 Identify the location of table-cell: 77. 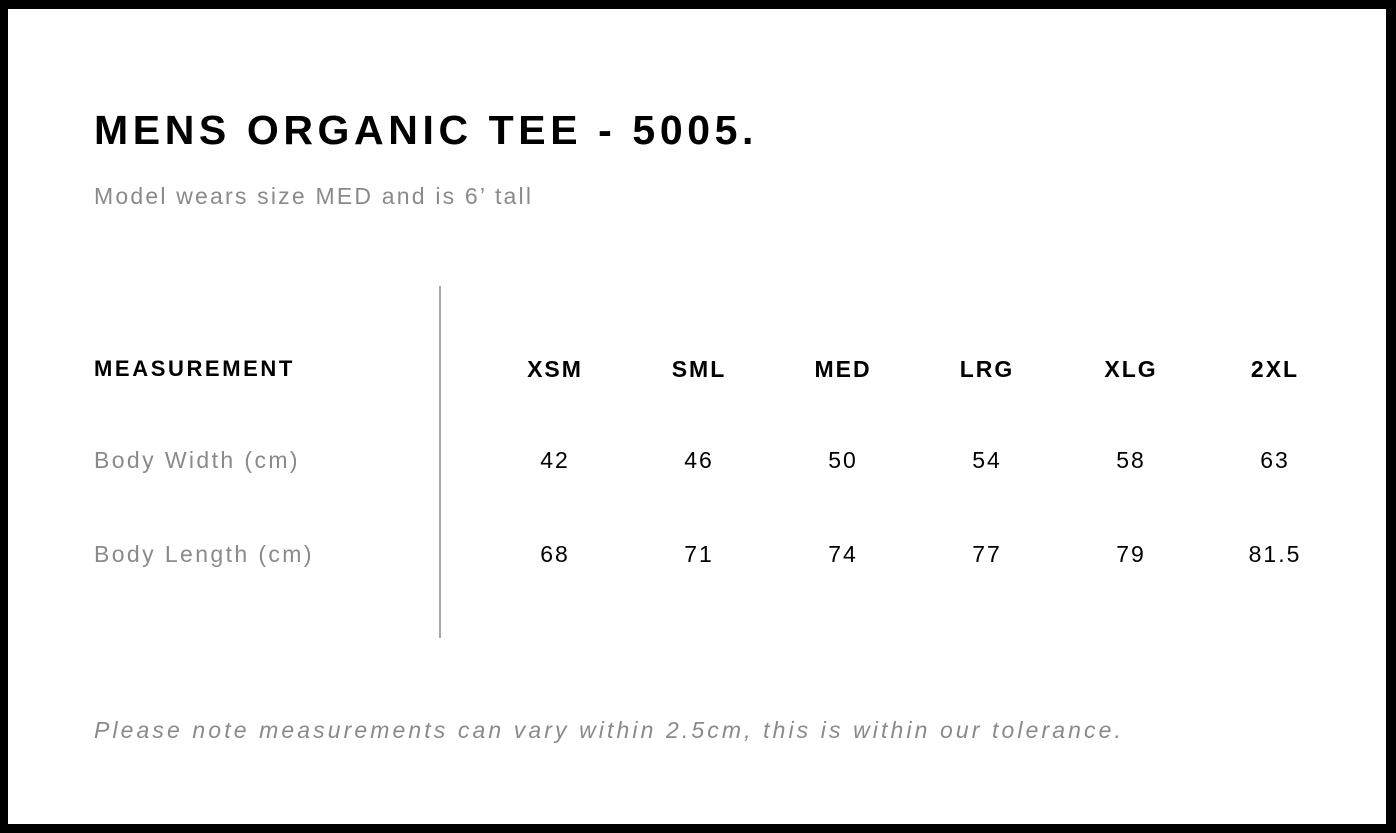
(987, 554).